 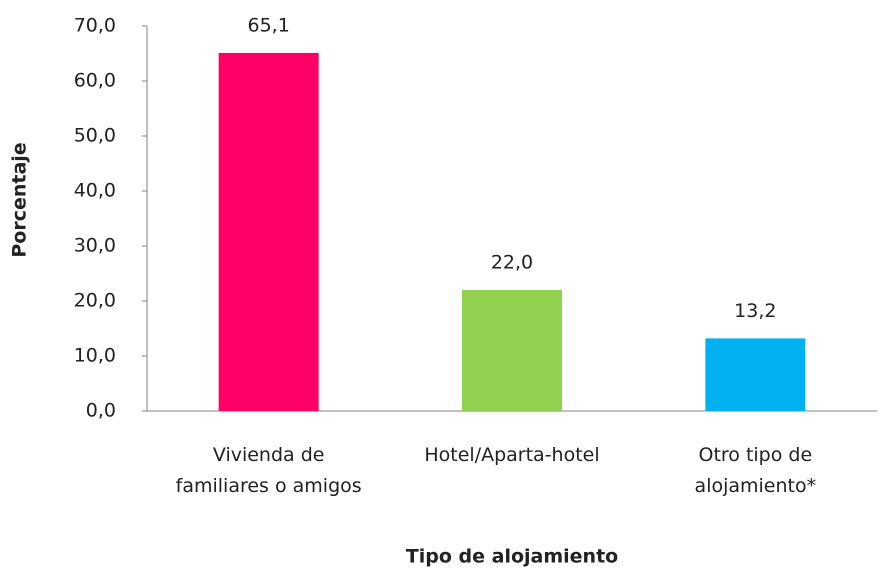 What do you see at coordinates (95, 81) in the screenshot?
I see `y-tick-label: 60,0` at bounding box center [95, 81].